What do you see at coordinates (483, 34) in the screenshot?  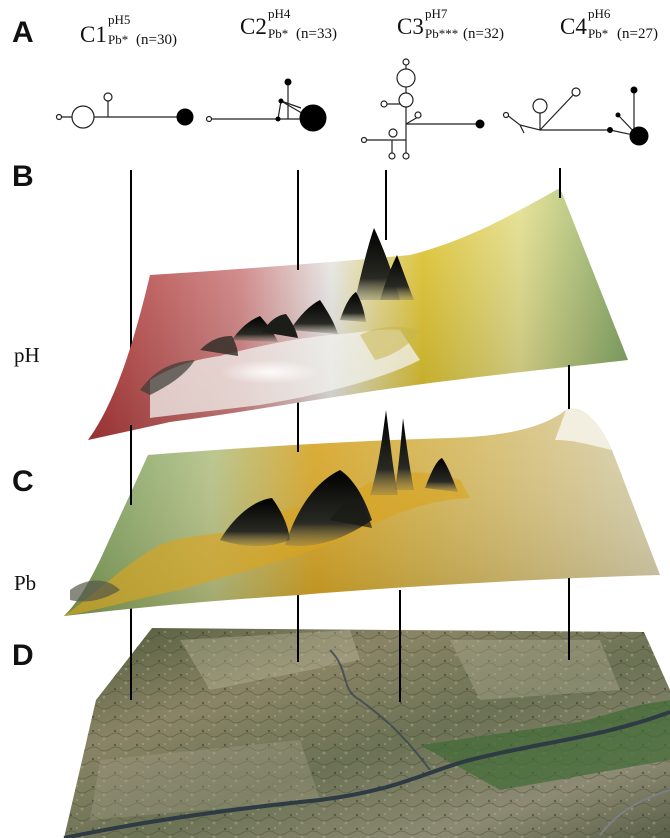 I see `cluster-c3-n: (n=32)` at bounding box center [483, 34].